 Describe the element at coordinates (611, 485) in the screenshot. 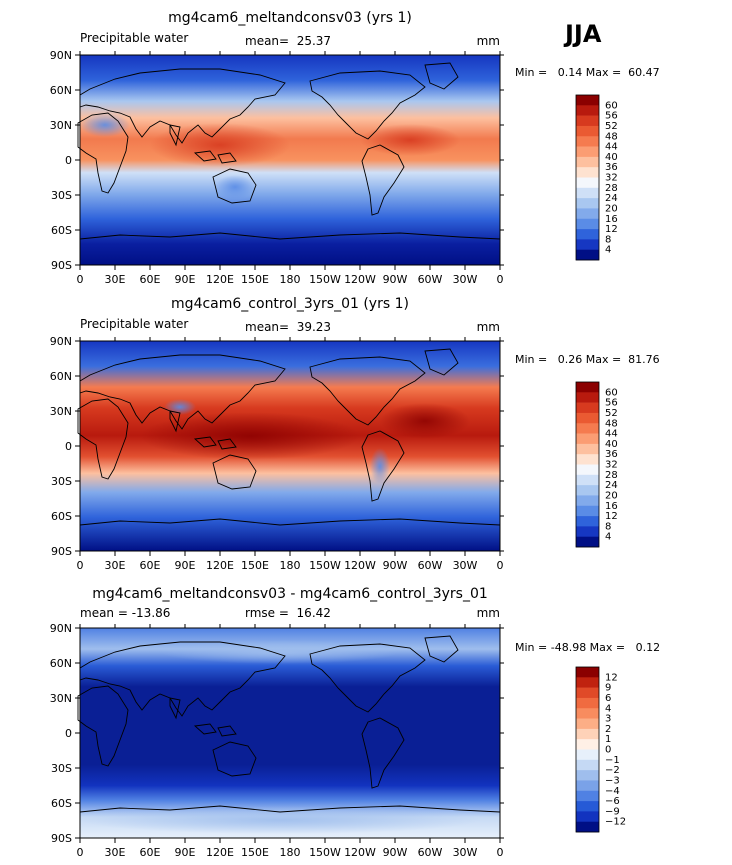

I see `colorbar-label: 24` at that location.